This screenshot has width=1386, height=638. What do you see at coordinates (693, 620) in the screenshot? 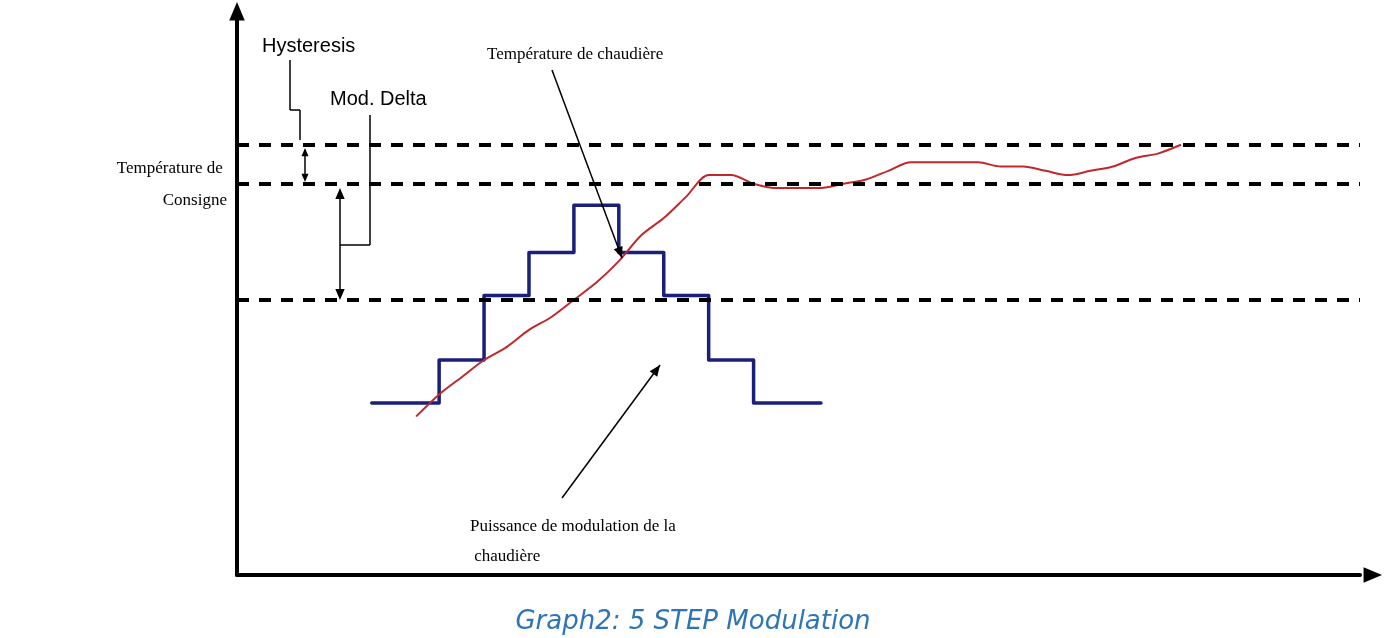
I see `text: Graph2: 5 STEP Modulation` at bounding box center [693, 620].